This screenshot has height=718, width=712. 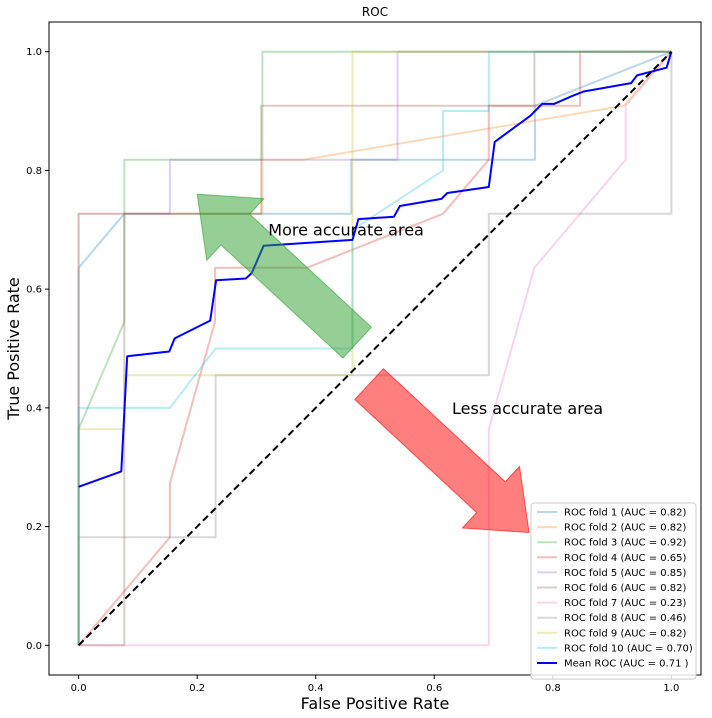 I want to click on legend-label: ROC fold 10 (AUC = 0.70), so click(x=628, y=648).